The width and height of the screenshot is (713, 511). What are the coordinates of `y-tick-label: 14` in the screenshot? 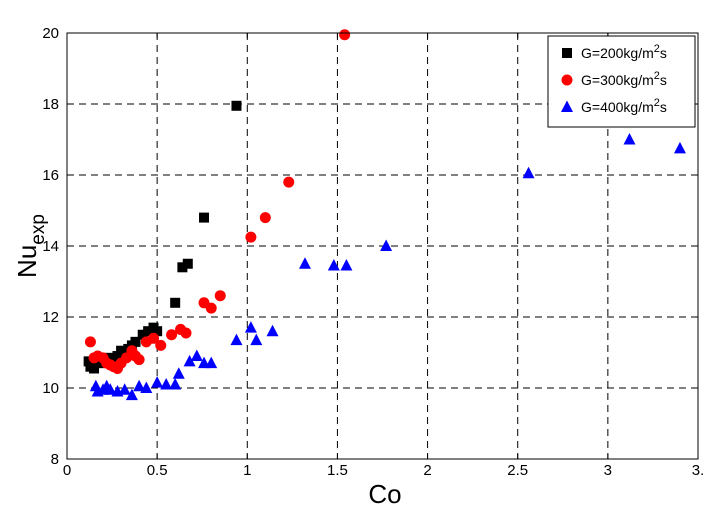 It's located at (50, 246).